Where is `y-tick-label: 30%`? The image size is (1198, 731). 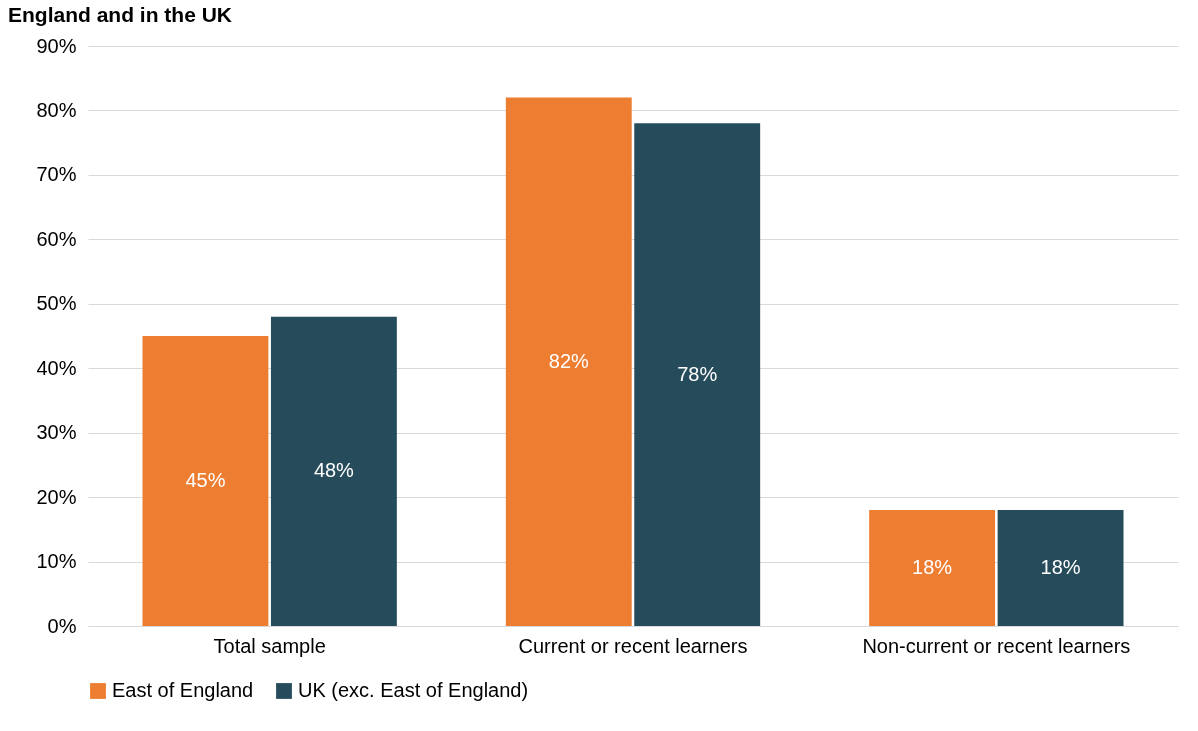 y-tick-label: 30% is located at coordinates (56, 432).